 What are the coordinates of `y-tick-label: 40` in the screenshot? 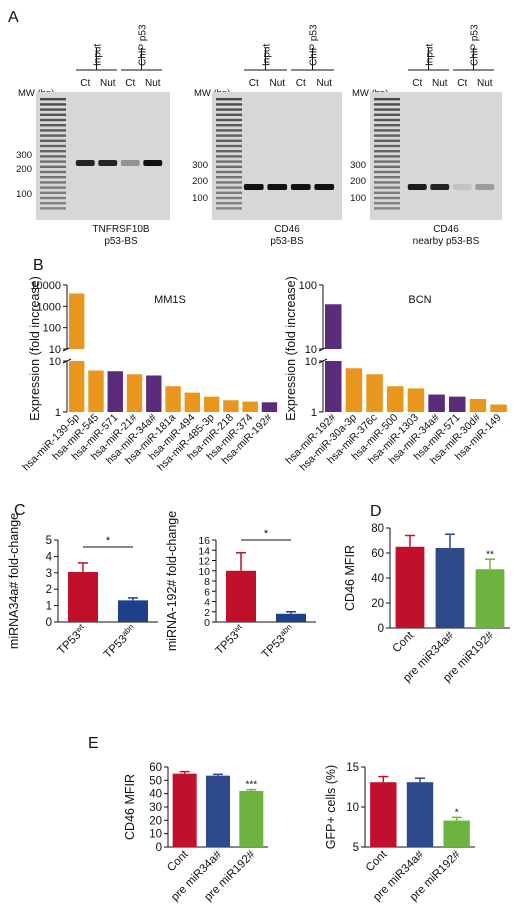 It's located at (155, 795).